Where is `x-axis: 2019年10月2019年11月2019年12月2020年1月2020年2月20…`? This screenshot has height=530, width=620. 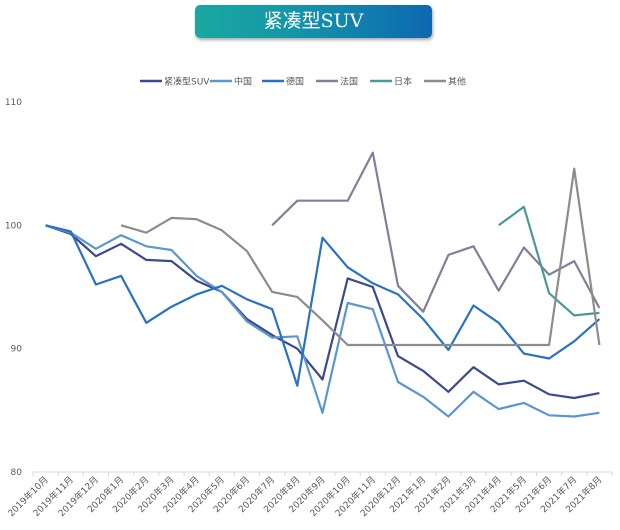 x-axis: 2019年10月2019年11月2019年12月2020年1月2020年2月20… is located at coordinates (309, 495).